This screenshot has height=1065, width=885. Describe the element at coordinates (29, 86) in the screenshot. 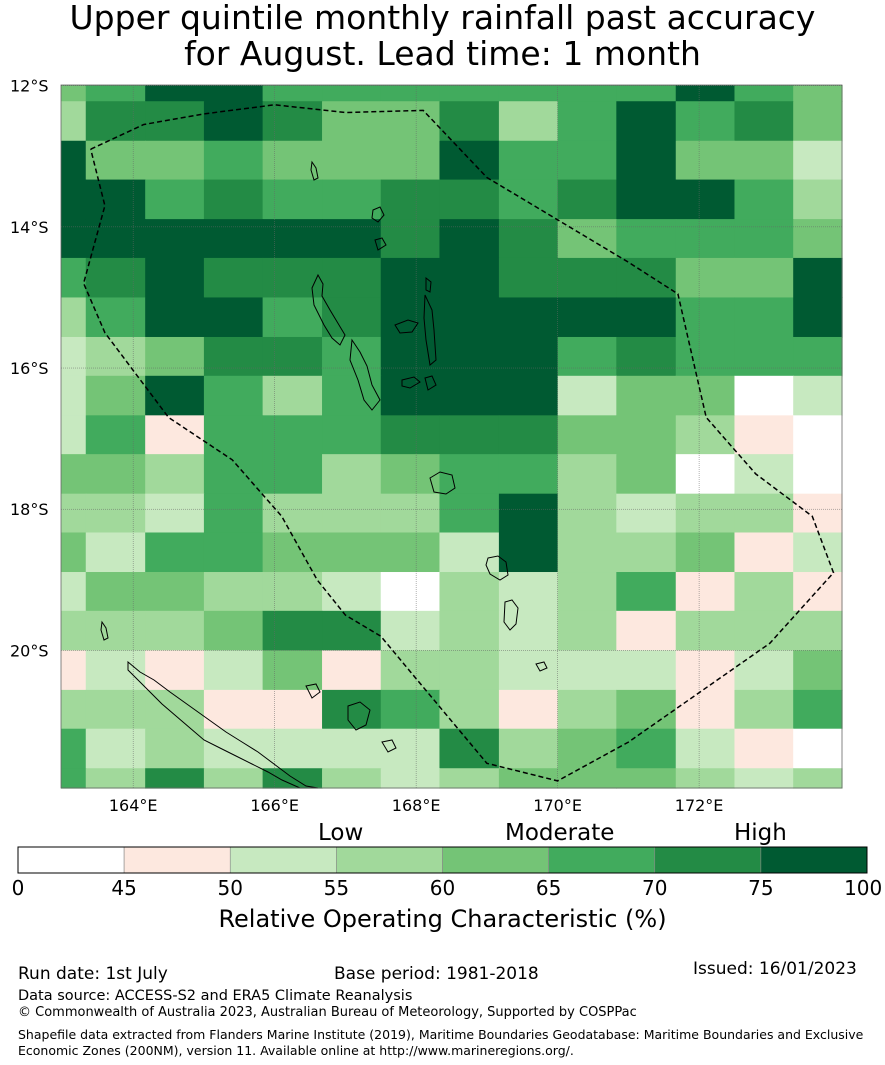

I see `lat-label: 12°S` at that location.